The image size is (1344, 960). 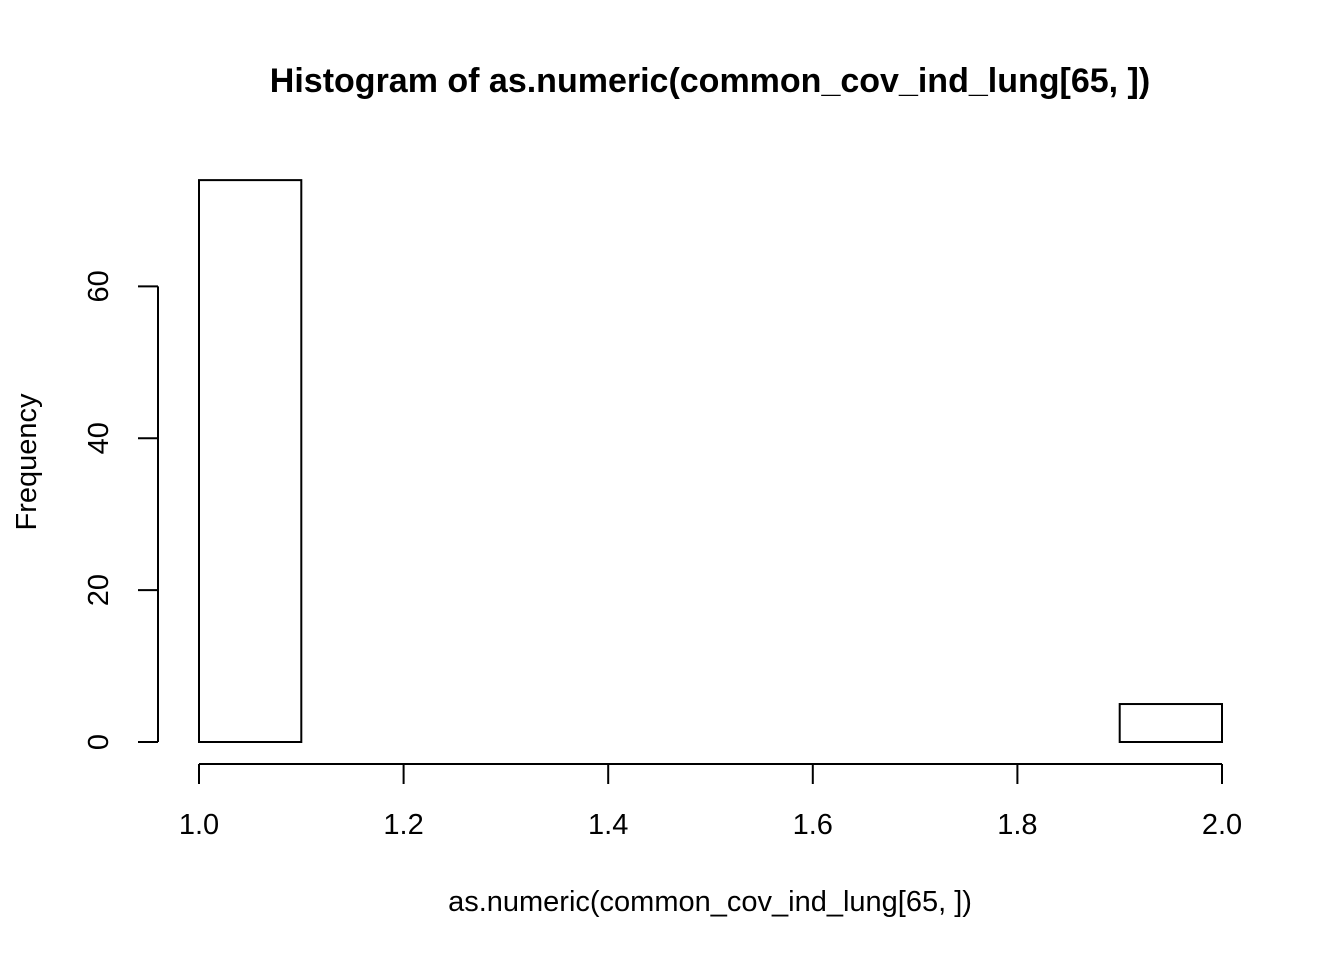 I want to click on y-axis: 0 20 40 60, so click(x=121, y=510).